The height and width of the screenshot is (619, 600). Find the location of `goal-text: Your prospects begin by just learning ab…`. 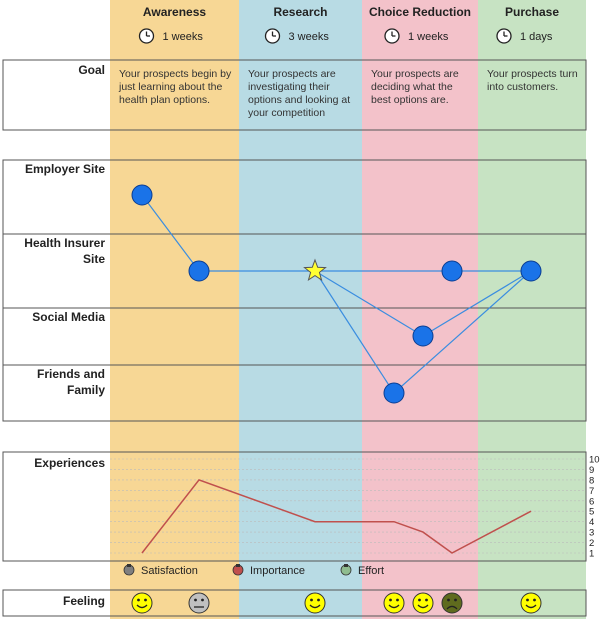

goal-text: Your prospects begin by just learning ab… is located at coordinates (175, 87).